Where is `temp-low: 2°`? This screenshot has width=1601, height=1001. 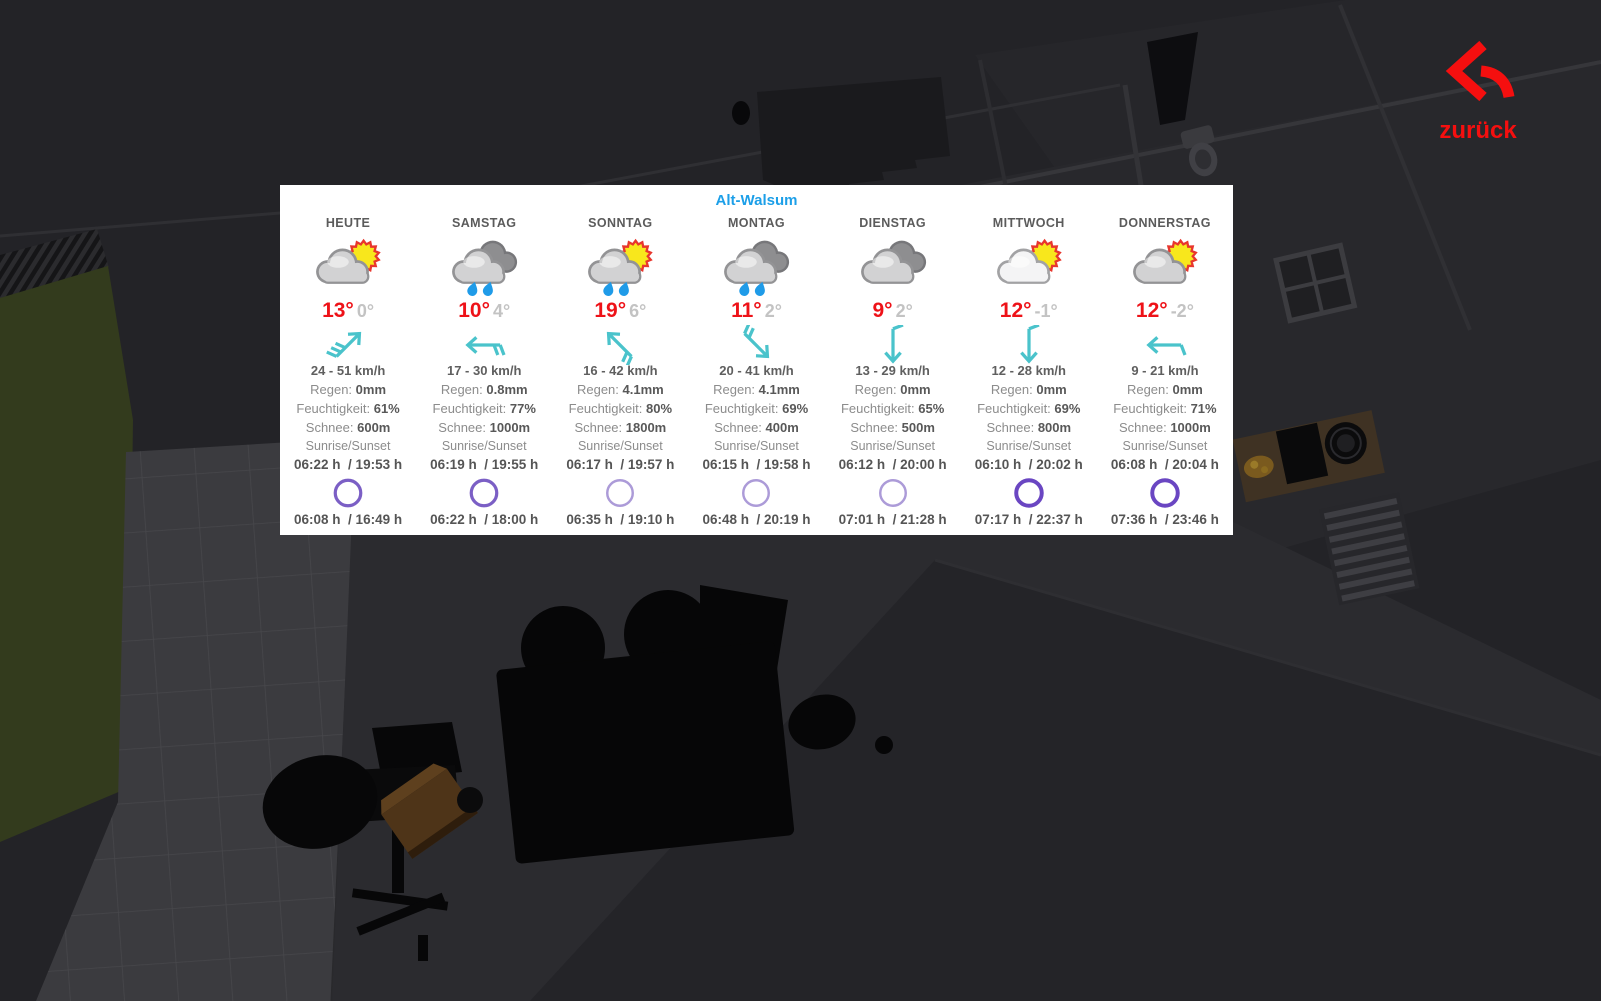 temp-low: 2° is located at coordinates (904, 311).